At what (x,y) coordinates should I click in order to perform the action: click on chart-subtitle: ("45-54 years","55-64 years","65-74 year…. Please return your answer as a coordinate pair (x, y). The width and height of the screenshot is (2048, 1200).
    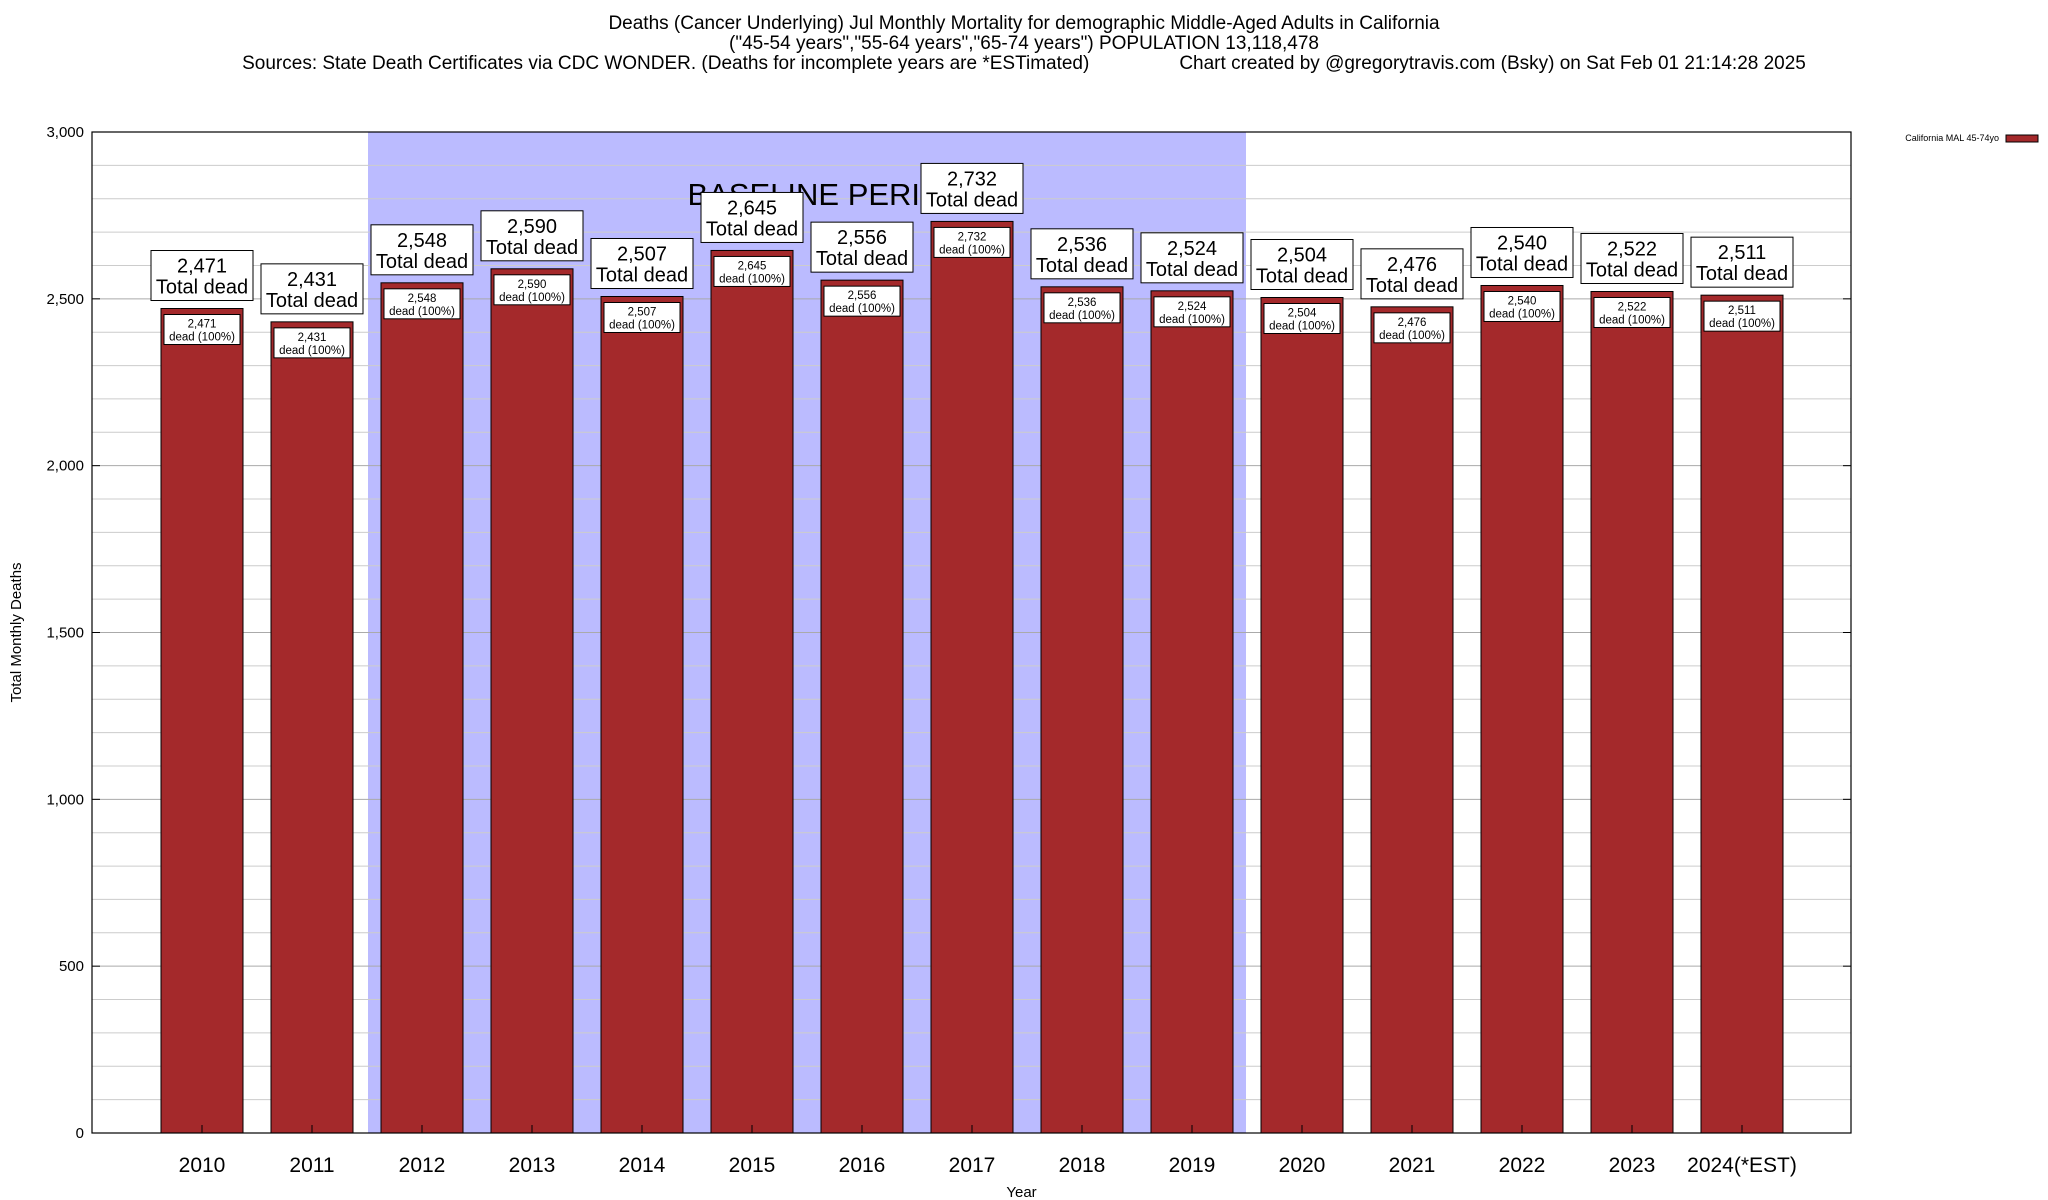
    Looking at the image, I should click on (1024, 43).